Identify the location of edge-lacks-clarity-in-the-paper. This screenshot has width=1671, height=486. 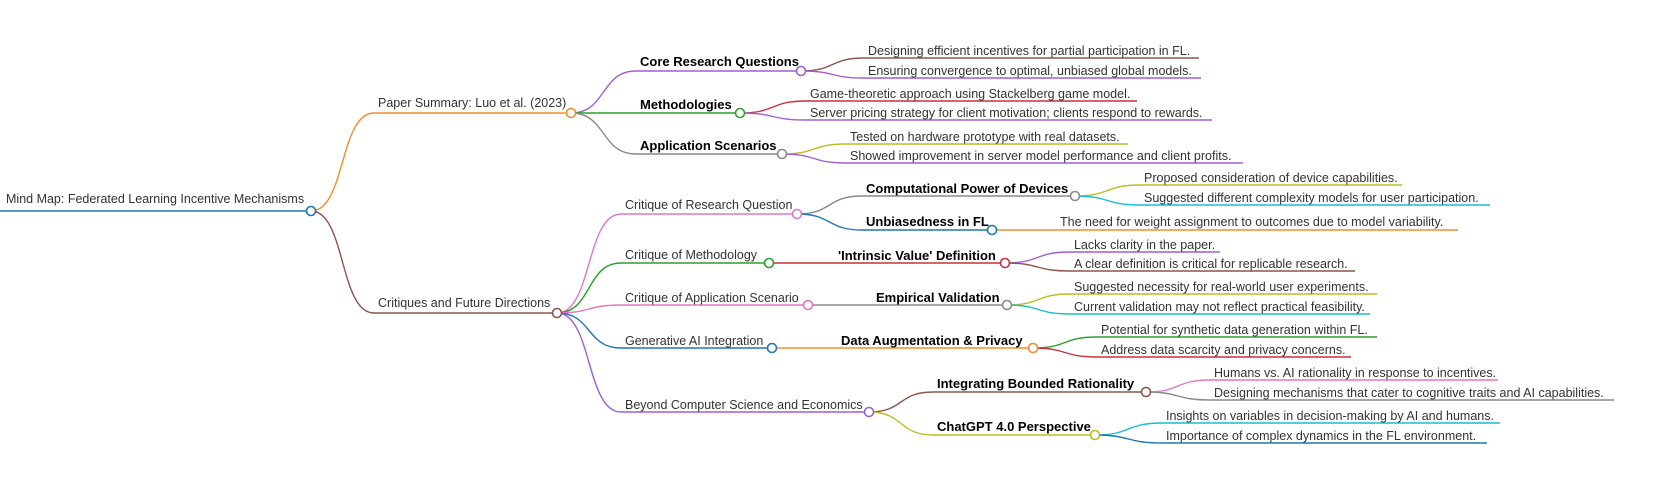
(1037, 257).